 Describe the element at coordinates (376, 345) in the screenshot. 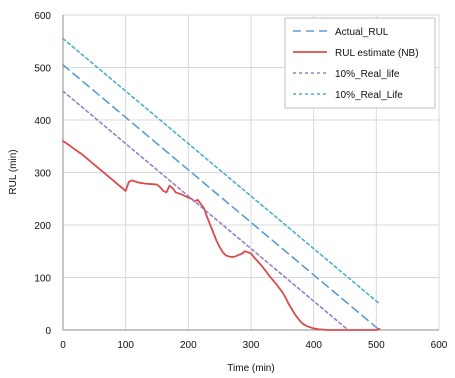

I see `x-tick-label-500: 500` at that location.